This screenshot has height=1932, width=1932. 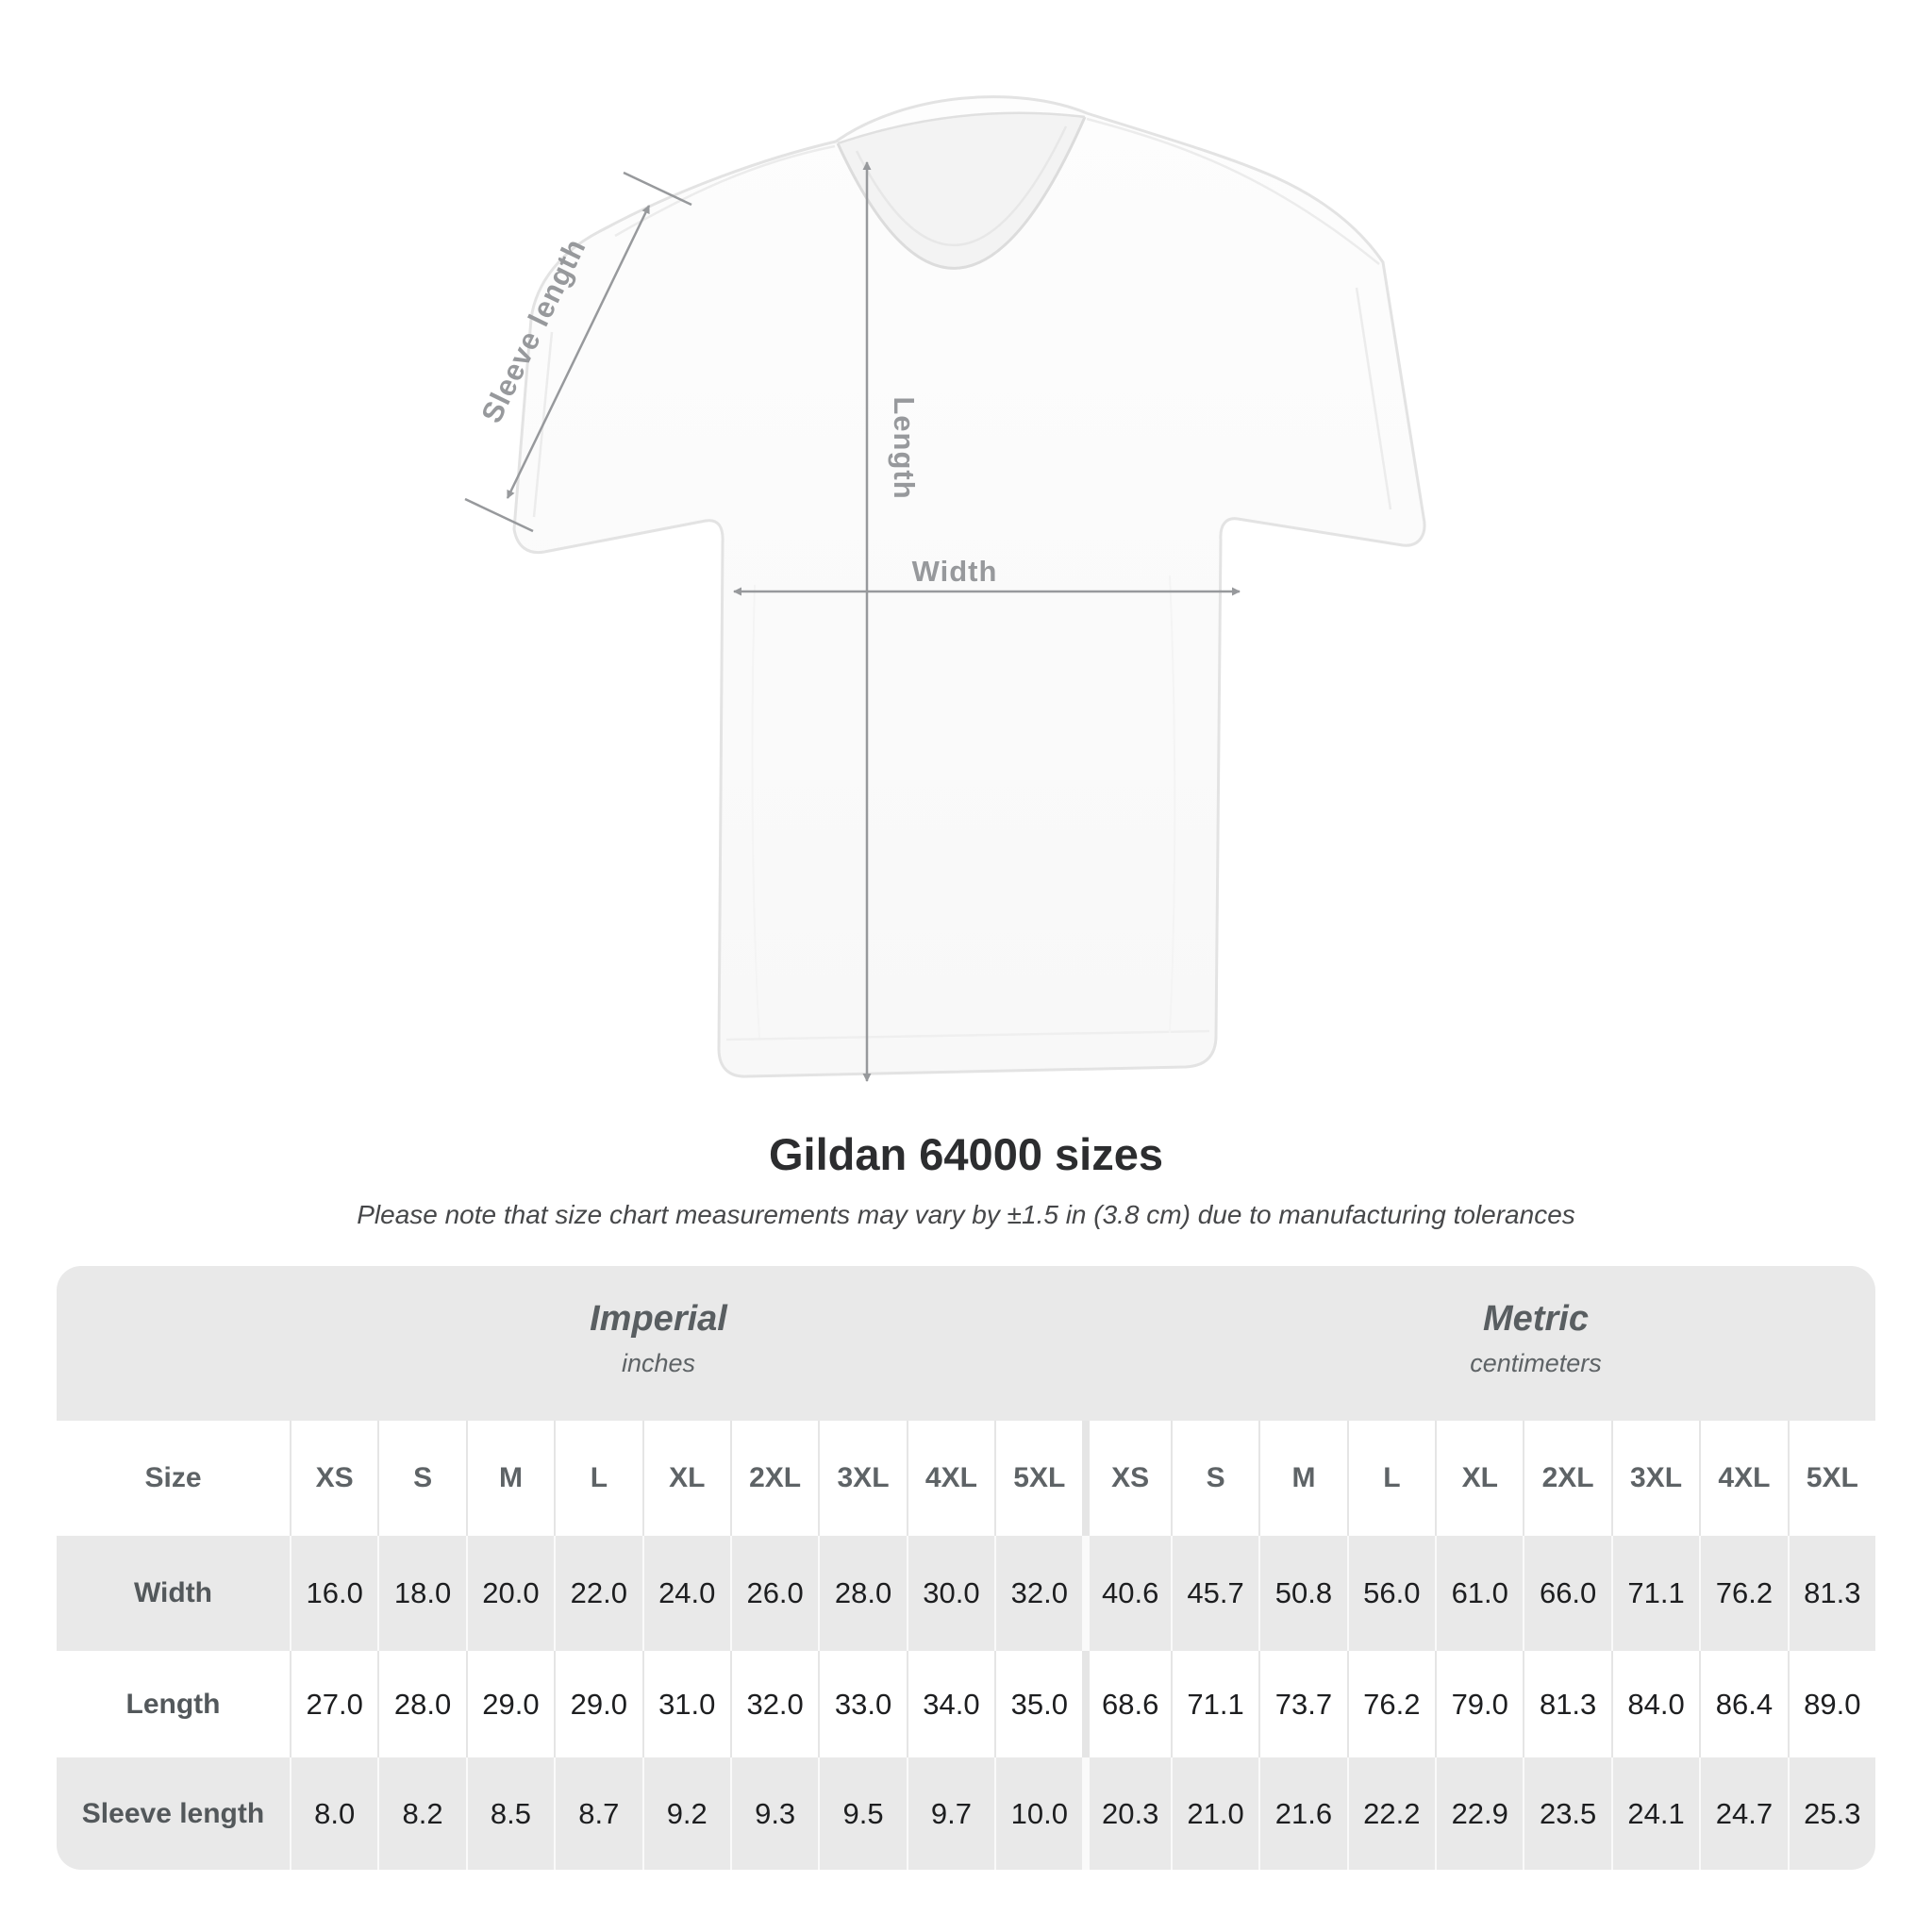 What do you see at coordinates (421, 1594) in the screenshot?
I see `value-cell: 18.0` at bounding box center [421, 1594].